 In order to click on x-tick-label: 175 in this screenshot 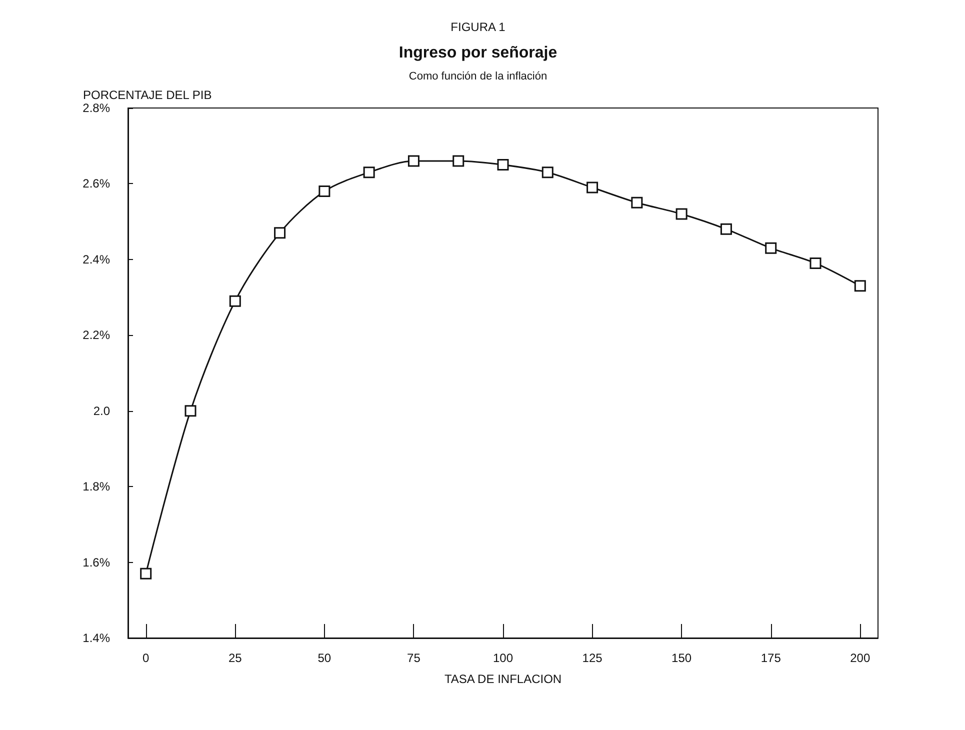, I will do `click(771, 658)`.